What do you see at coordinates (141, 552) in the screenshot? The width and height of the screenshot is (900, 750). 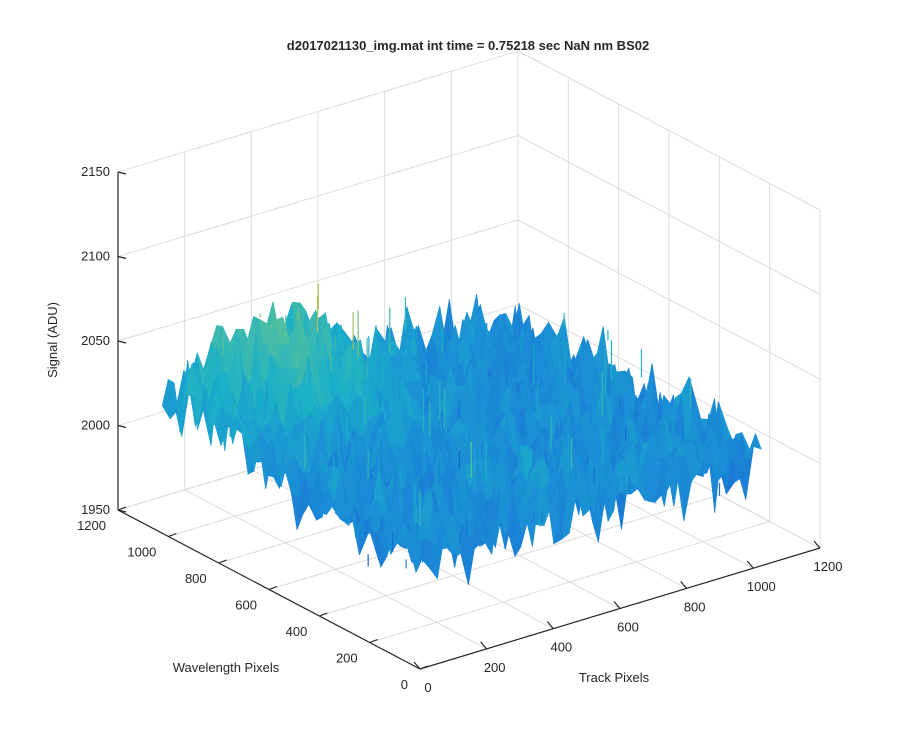 I see `y-tick-label: 1000` at bounding box center [141, 552].